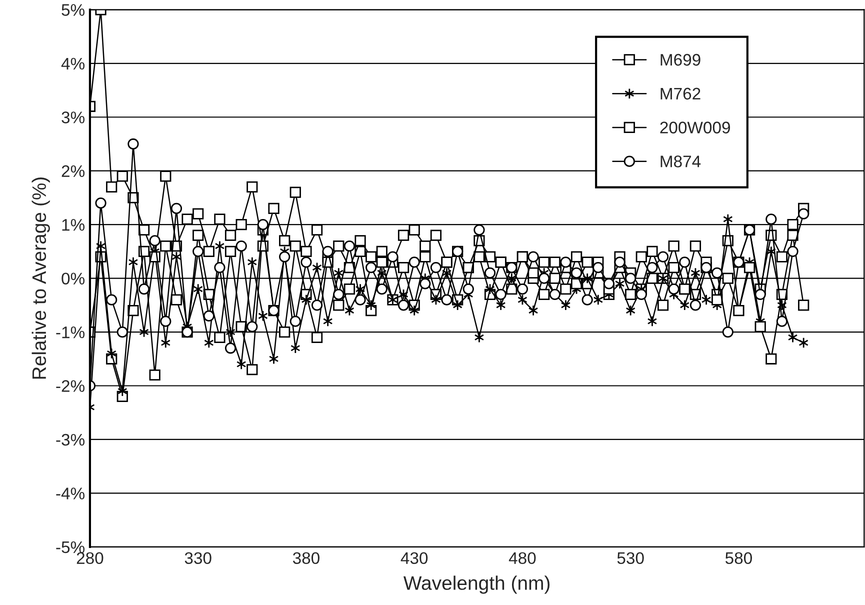  Describe the element at coordinates (70, 547) in the screenshot. I see `y-tick-label: -5%` at that location.